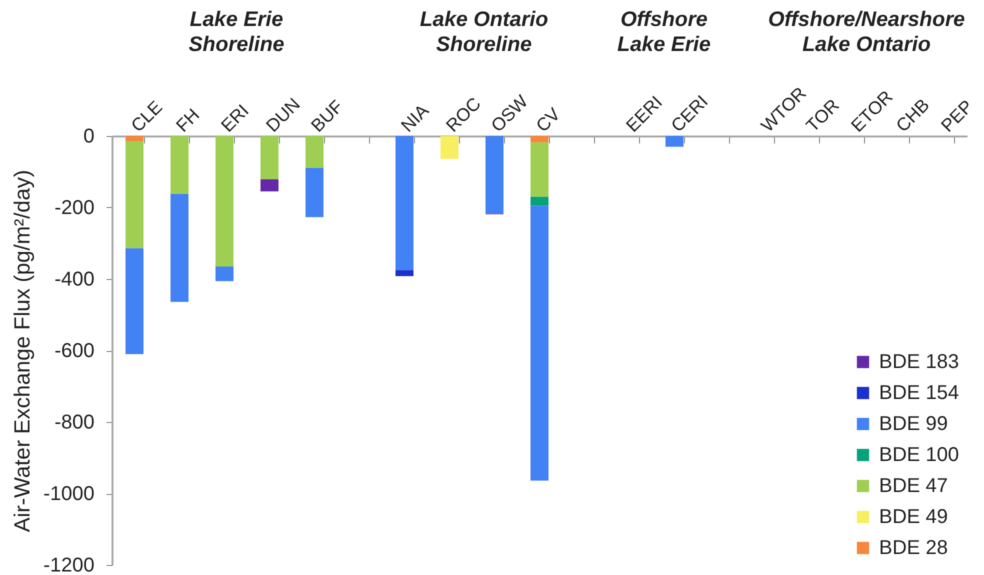 The height and width of the screenshot is (575, 984). What do you see at coordinates (21, 351) in the screenshot?
I see `y-axis-title: Air-Water Exchange Flux (pg/m²/day)` at bounding box center [21, 351].